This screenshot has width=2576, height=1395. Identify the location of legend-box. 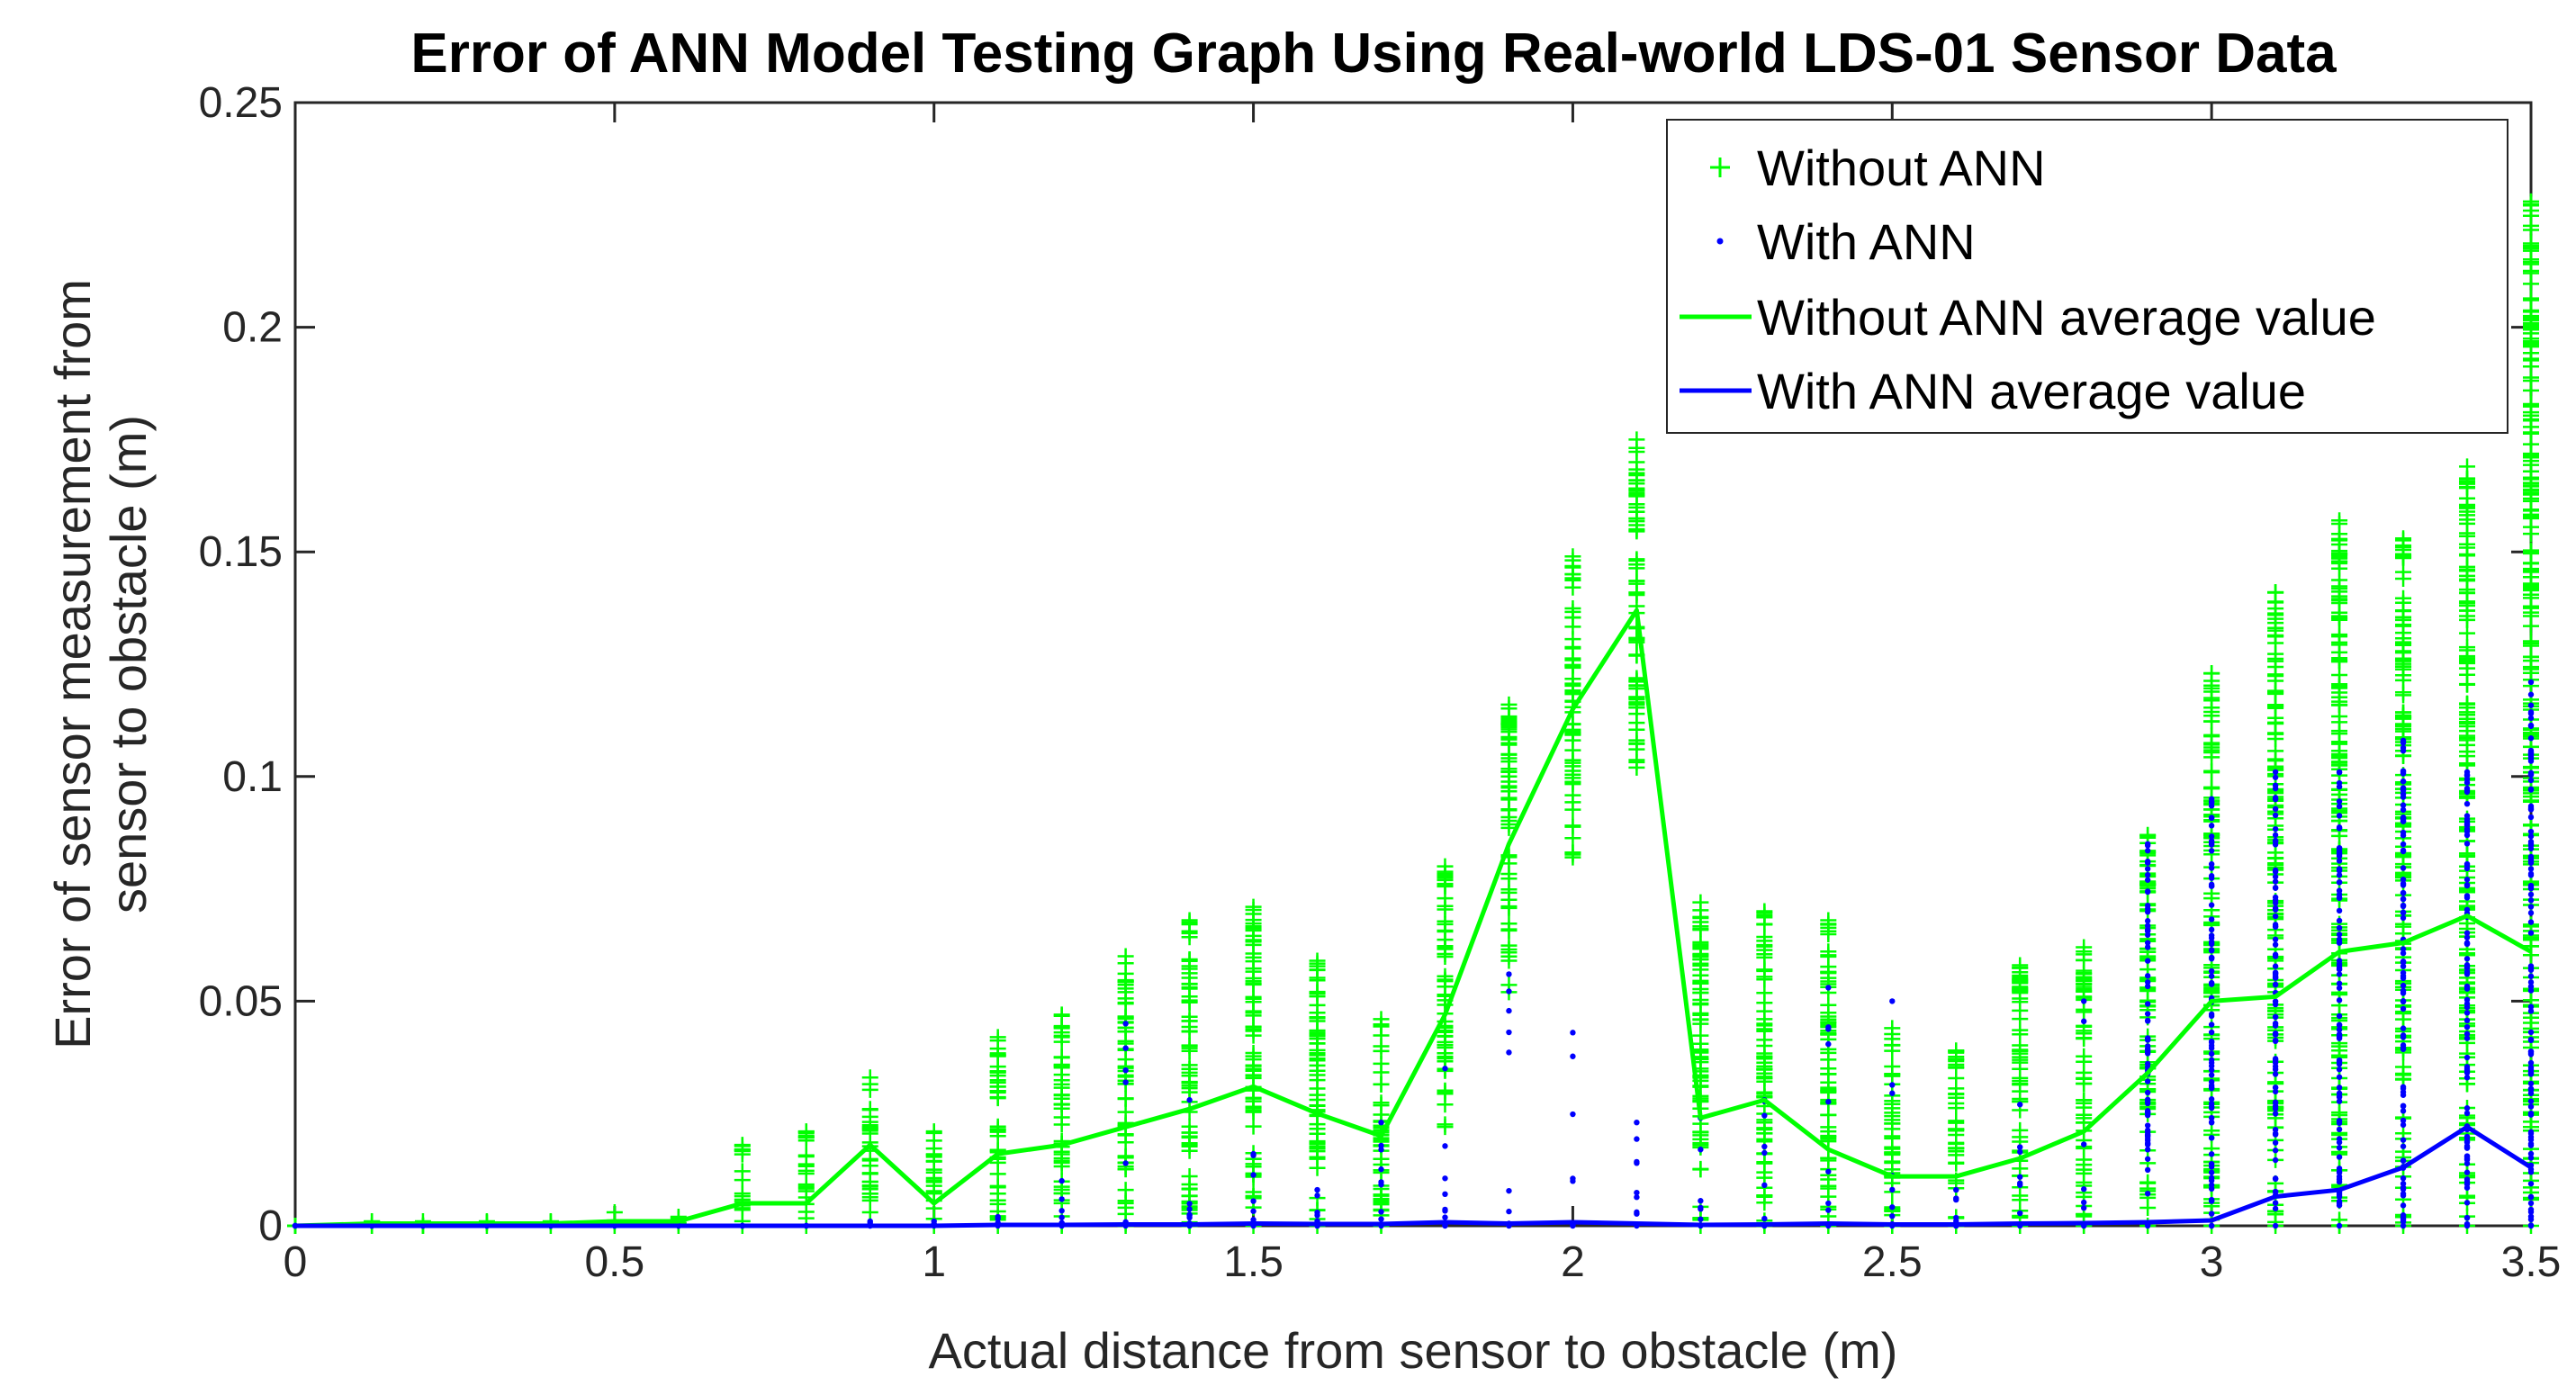
(2087, 276).